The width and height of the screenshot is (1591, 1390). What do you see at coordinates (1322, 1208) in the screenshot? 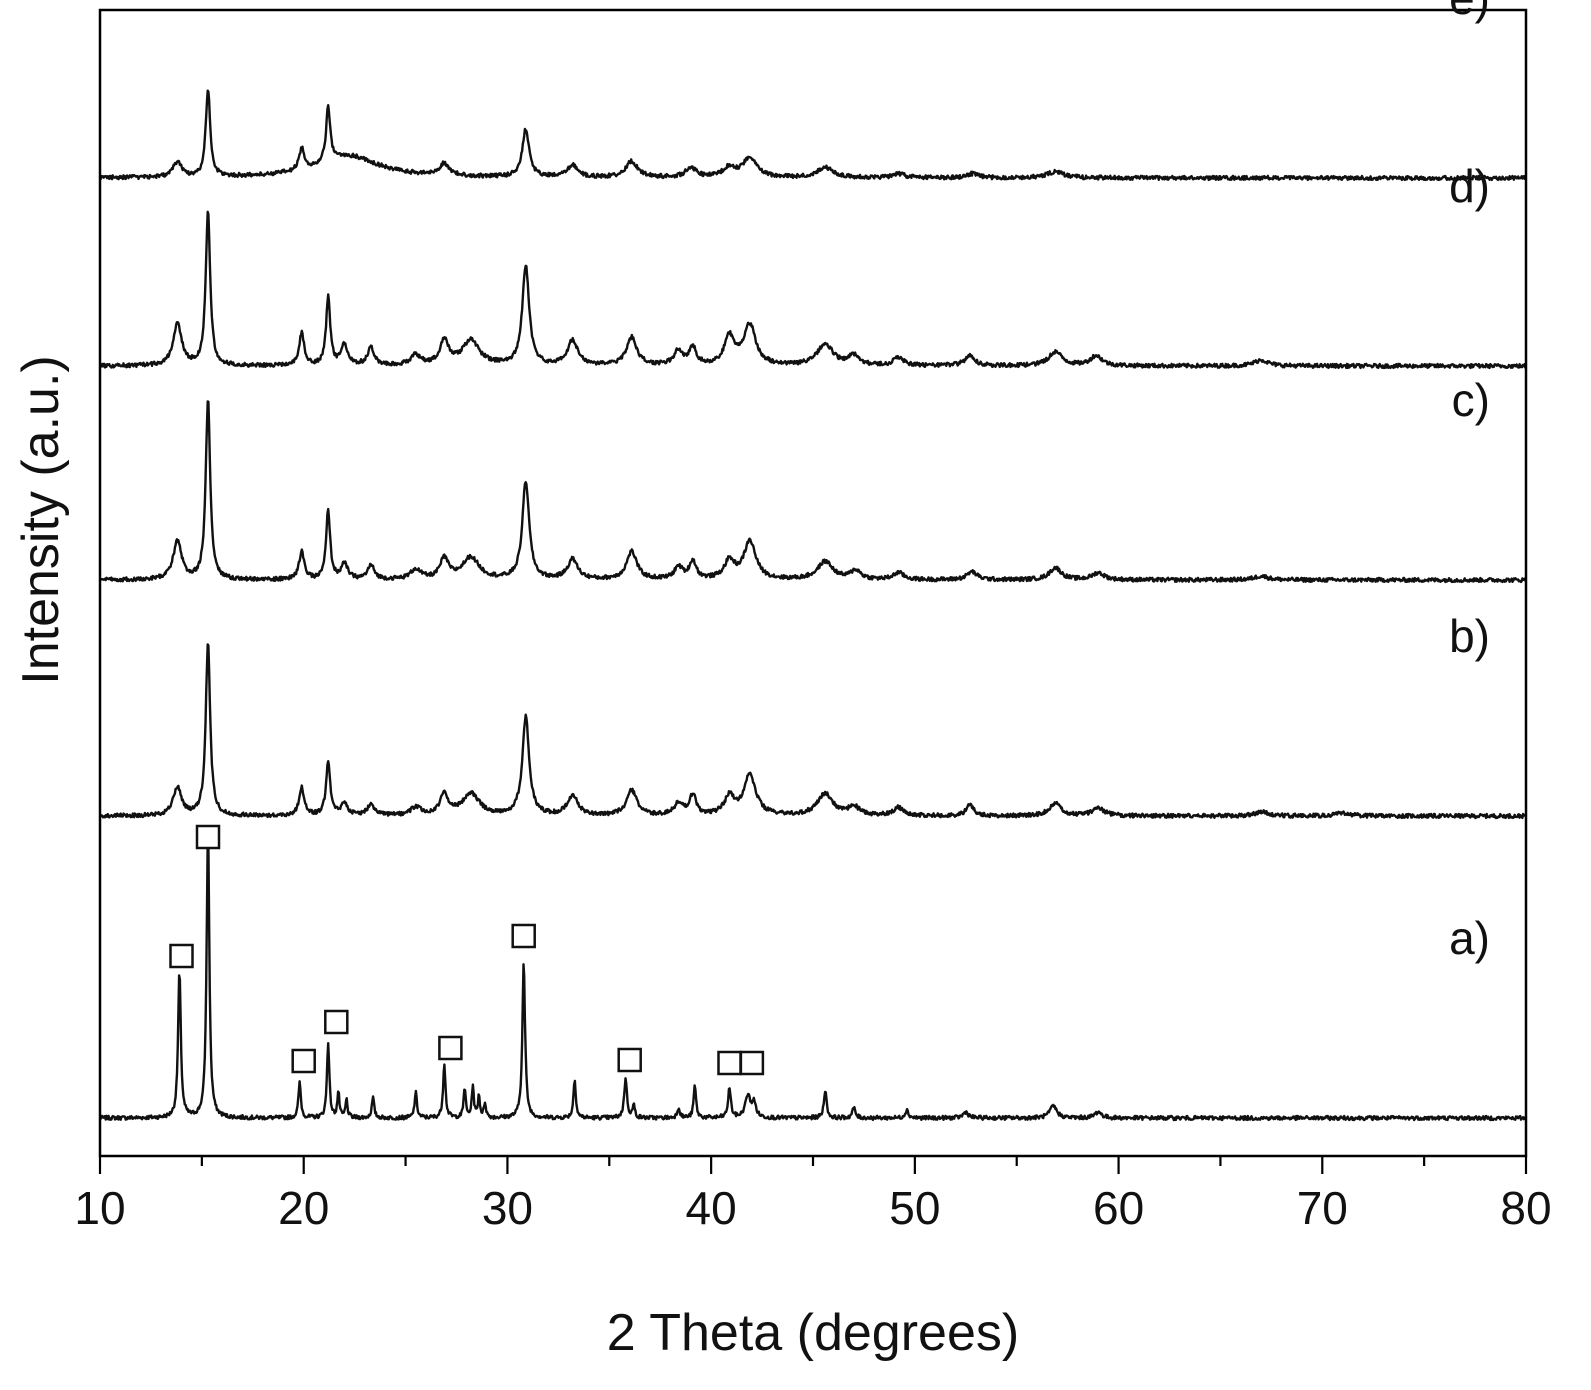
I see `x-tick-label: 70` at bounding box center [1322, 1208].